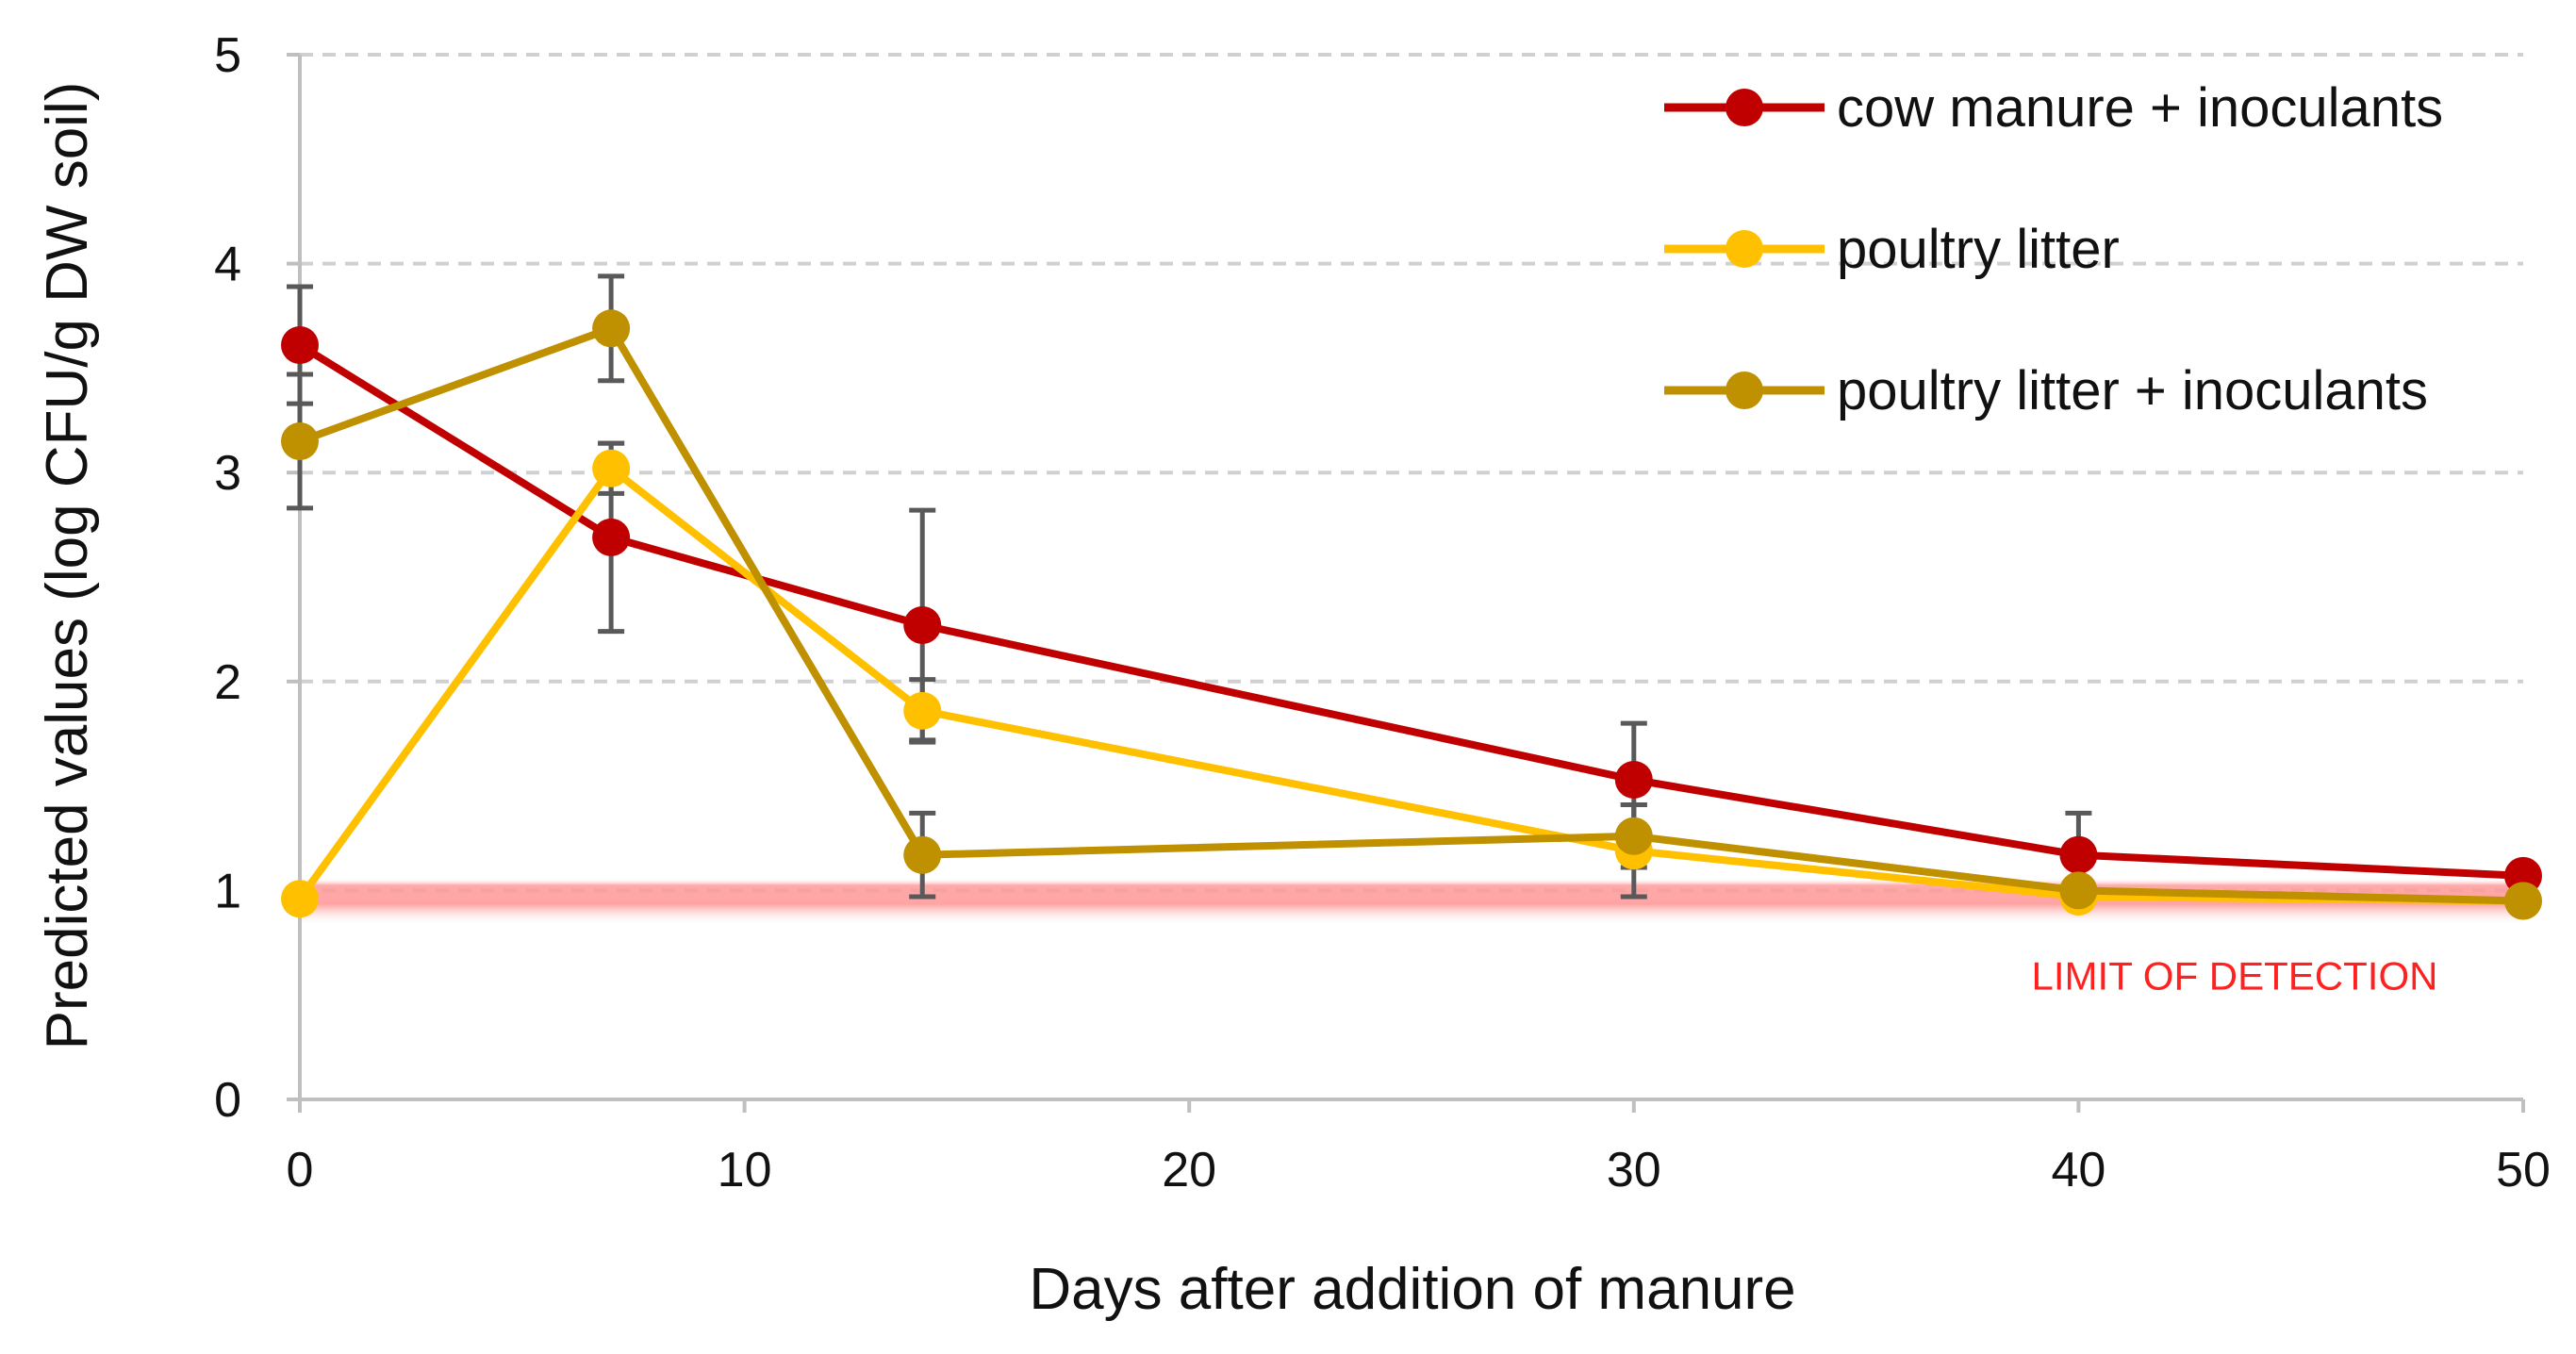 The image size is (2576, 1354). I want to click on legend-item-3: poultry litter + inoculants, so click(2046, 390).